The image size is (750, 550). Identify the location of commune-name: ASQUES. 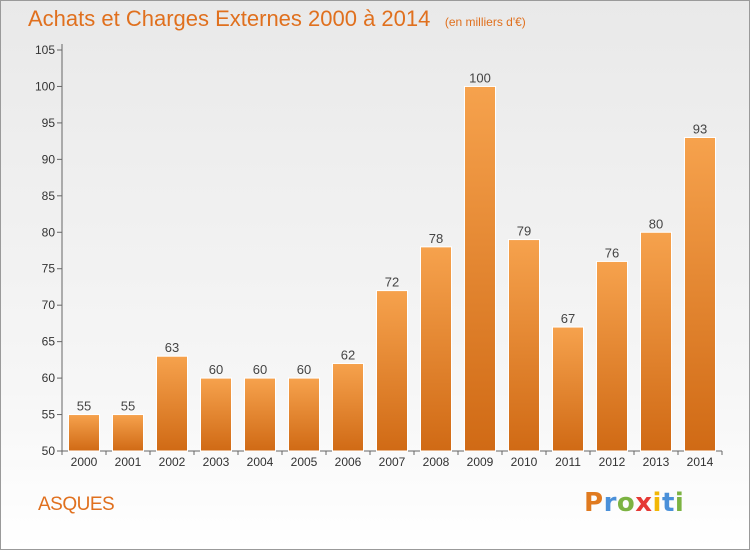
(76, 504).